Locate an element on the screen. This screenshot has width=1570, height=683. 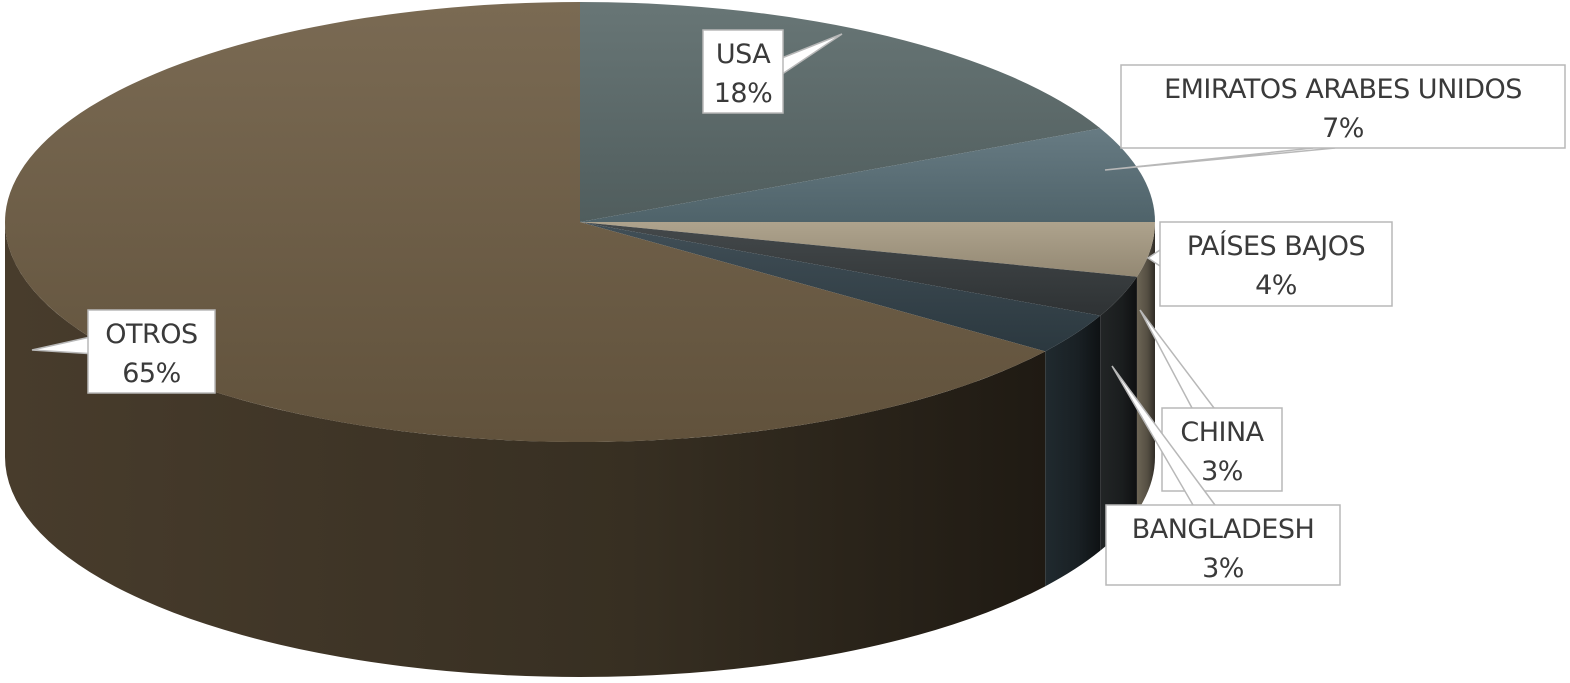
callout-china: CHINA 3% is located at coordinates (1211, 400).